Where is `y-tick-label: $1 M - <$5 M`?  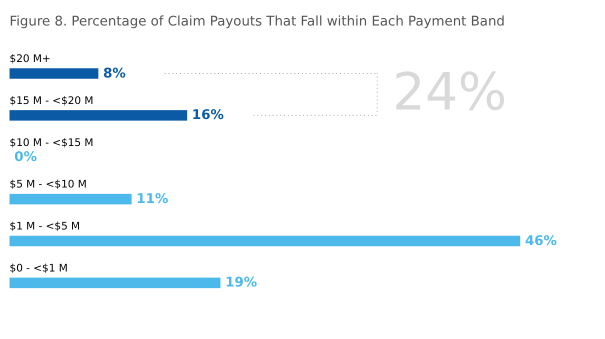 y-tick-label: $1 M - <$5 M is located at coordinates (45, 226).